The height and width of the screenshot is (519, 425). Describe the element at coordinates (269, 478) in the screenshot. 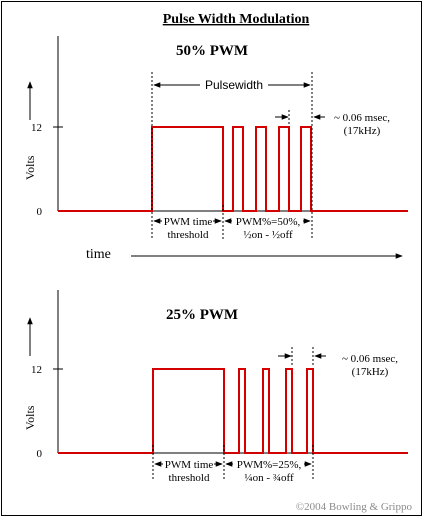

I see `duty-label-line2: ¼on - ¾off` at that location.